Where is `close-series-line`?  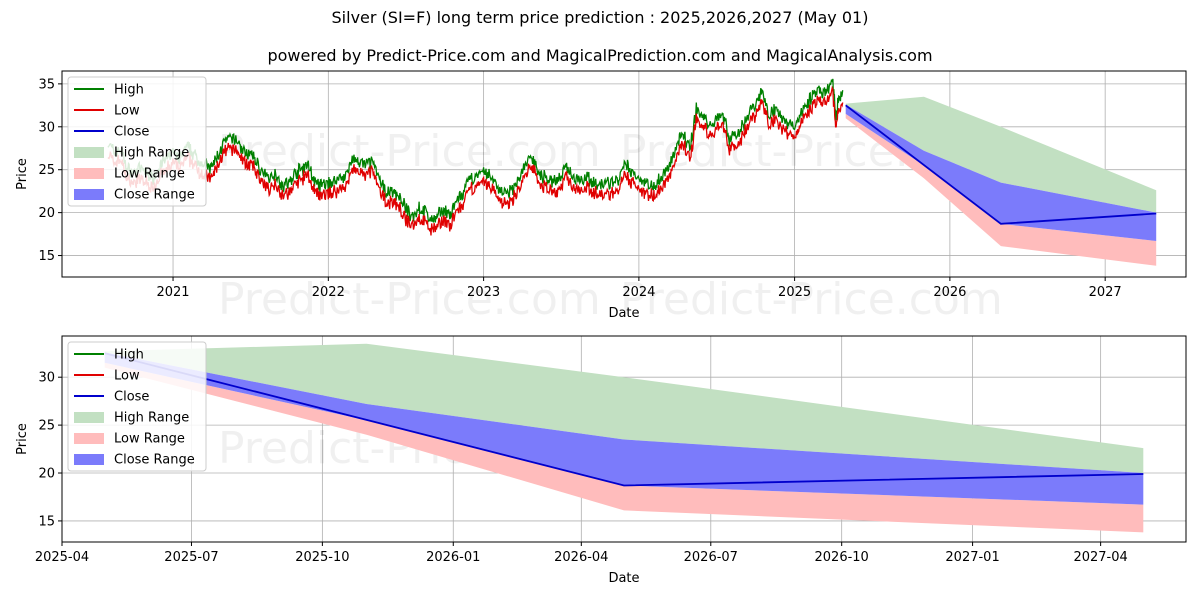 close-series-line is located at coordinates (1001, 164).